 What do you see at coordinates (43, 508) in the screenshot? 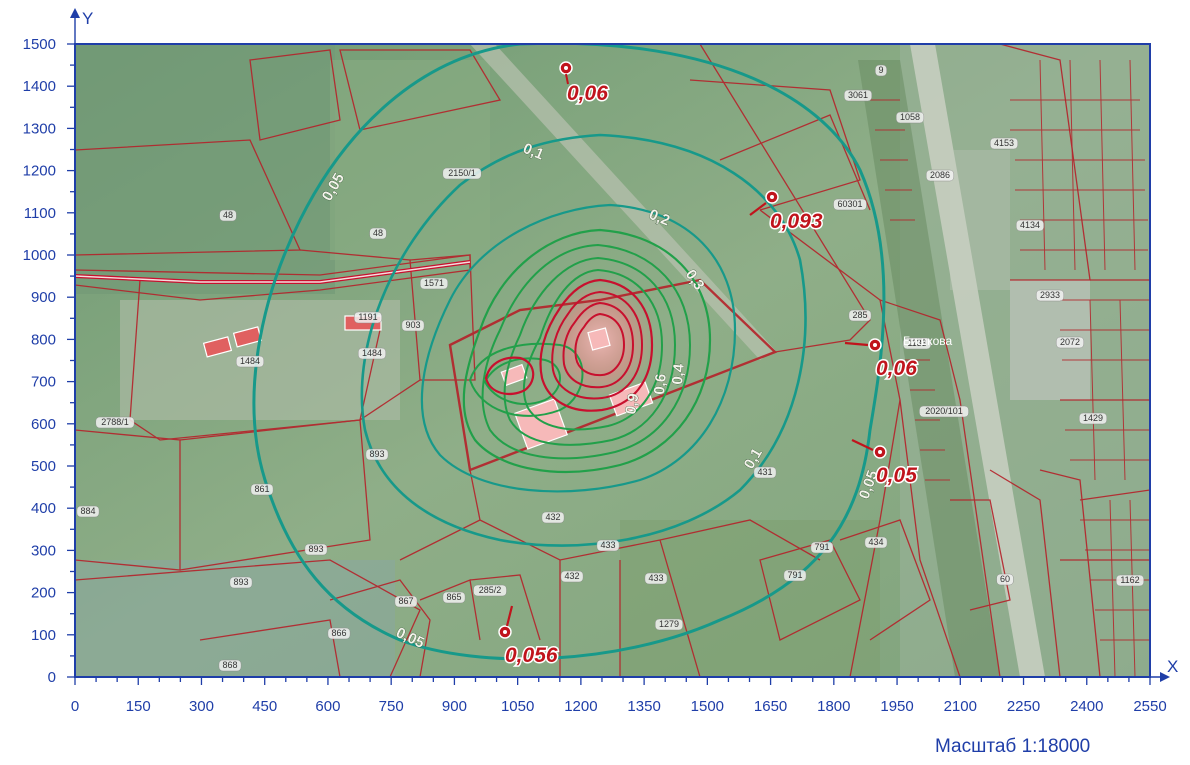
I see `y-tick-label: 400` at bounding box center [43, 508].